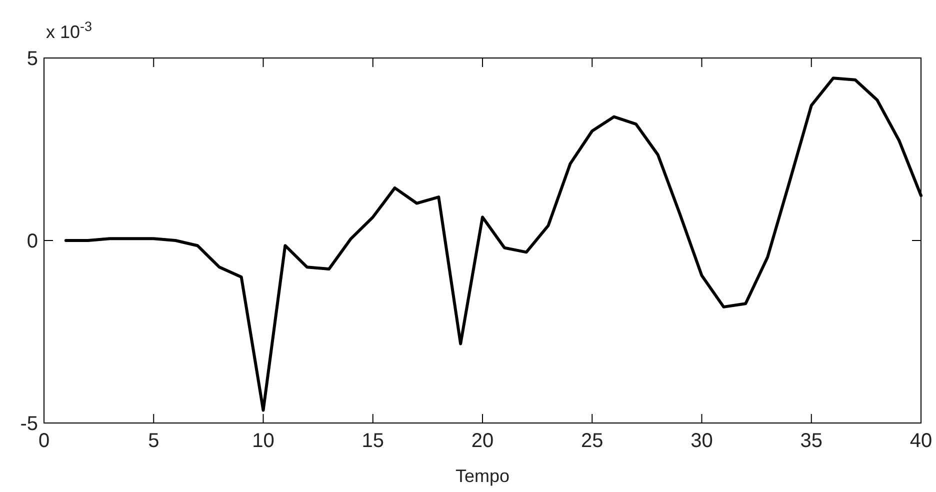 The image size is (936, 492). What do you see at coordinates (482, 476) in the screenshot?
I see `x-axis-title: Tempo` at bounding box center [482, 476].